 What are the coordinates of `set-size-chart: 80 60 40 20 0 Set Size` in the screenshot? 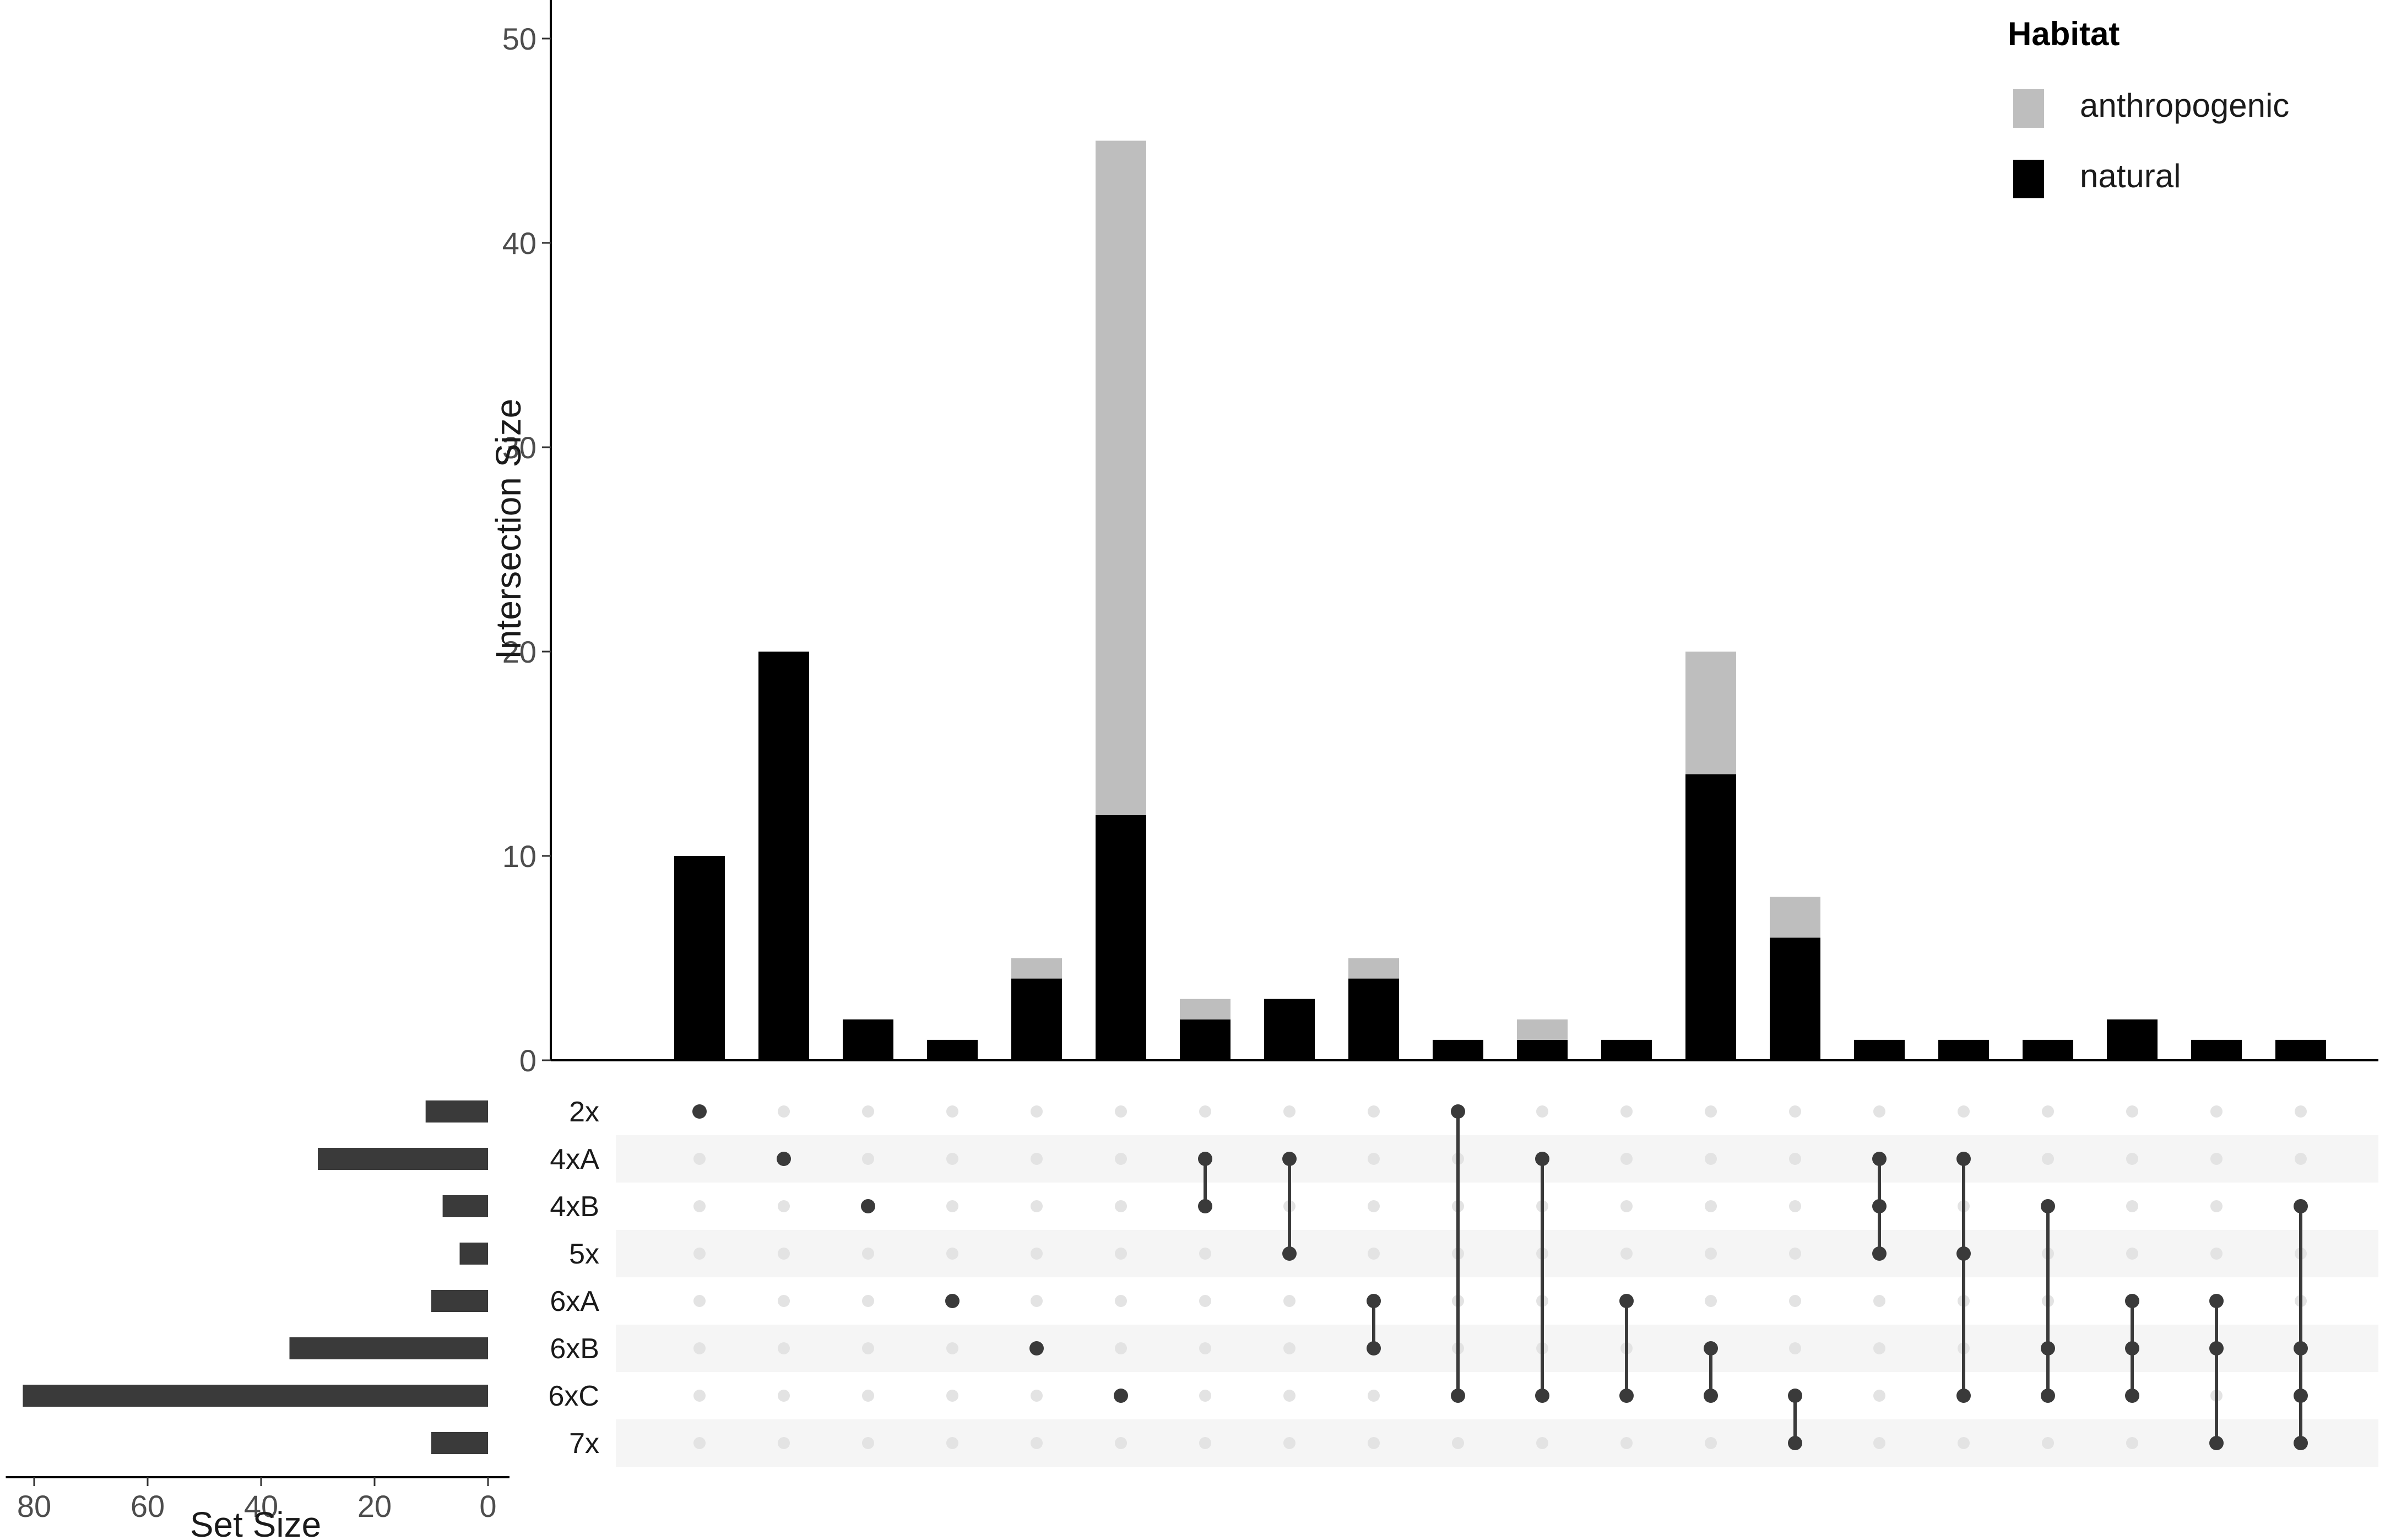 It's located at (257, 1320).